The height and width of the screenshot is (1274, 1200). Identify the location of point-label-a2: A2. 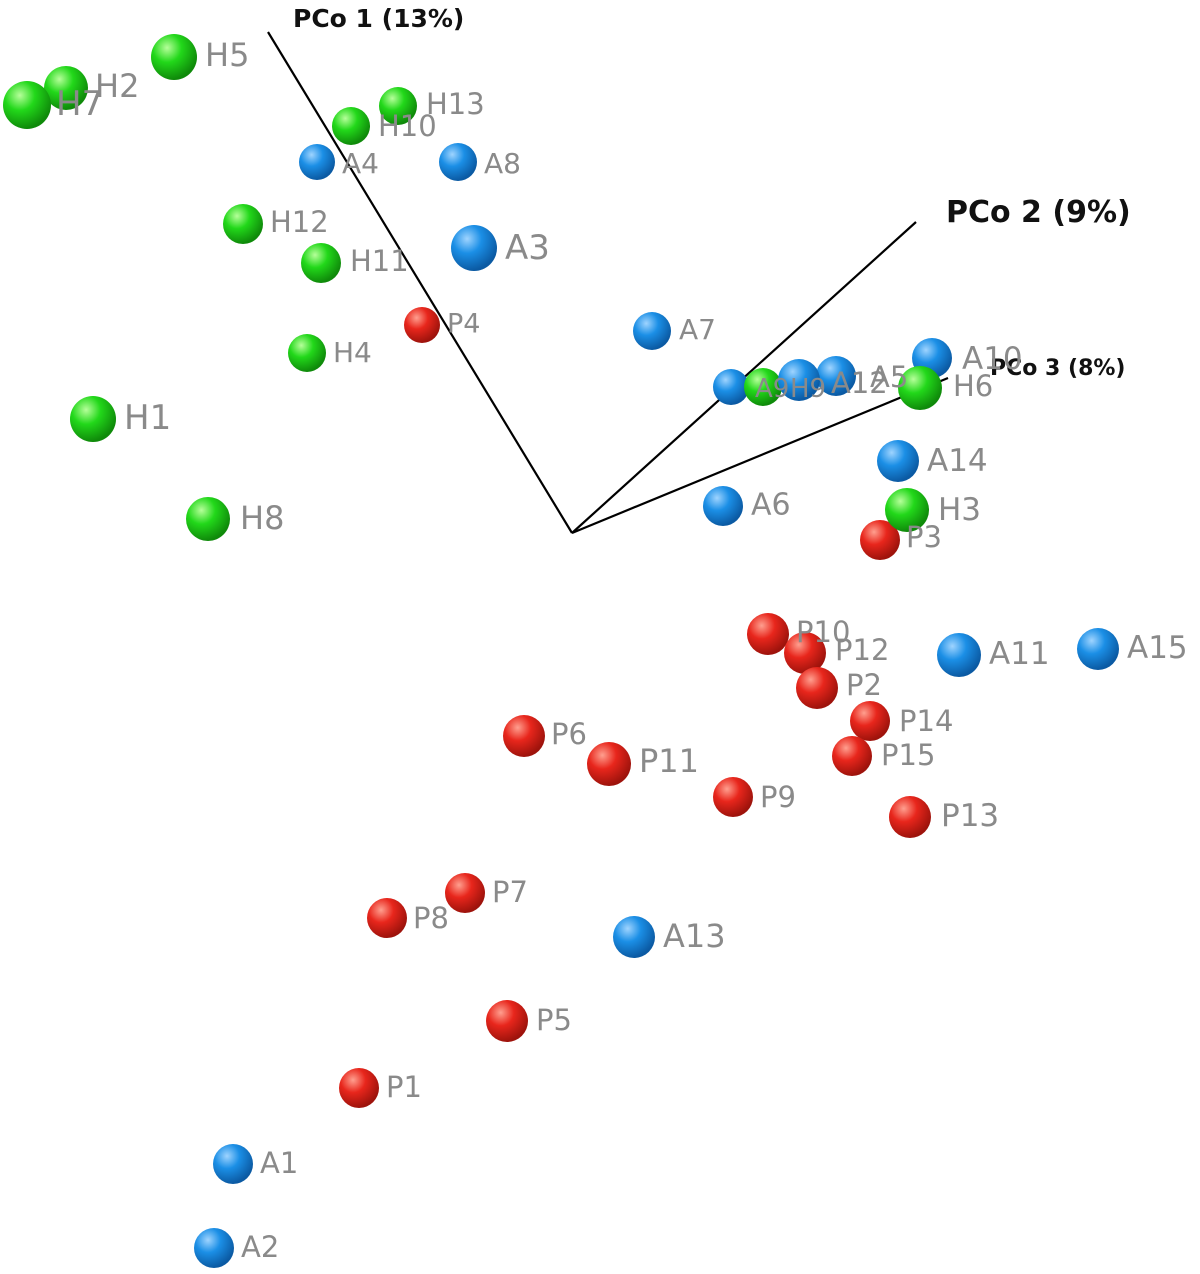
(260, 1247).